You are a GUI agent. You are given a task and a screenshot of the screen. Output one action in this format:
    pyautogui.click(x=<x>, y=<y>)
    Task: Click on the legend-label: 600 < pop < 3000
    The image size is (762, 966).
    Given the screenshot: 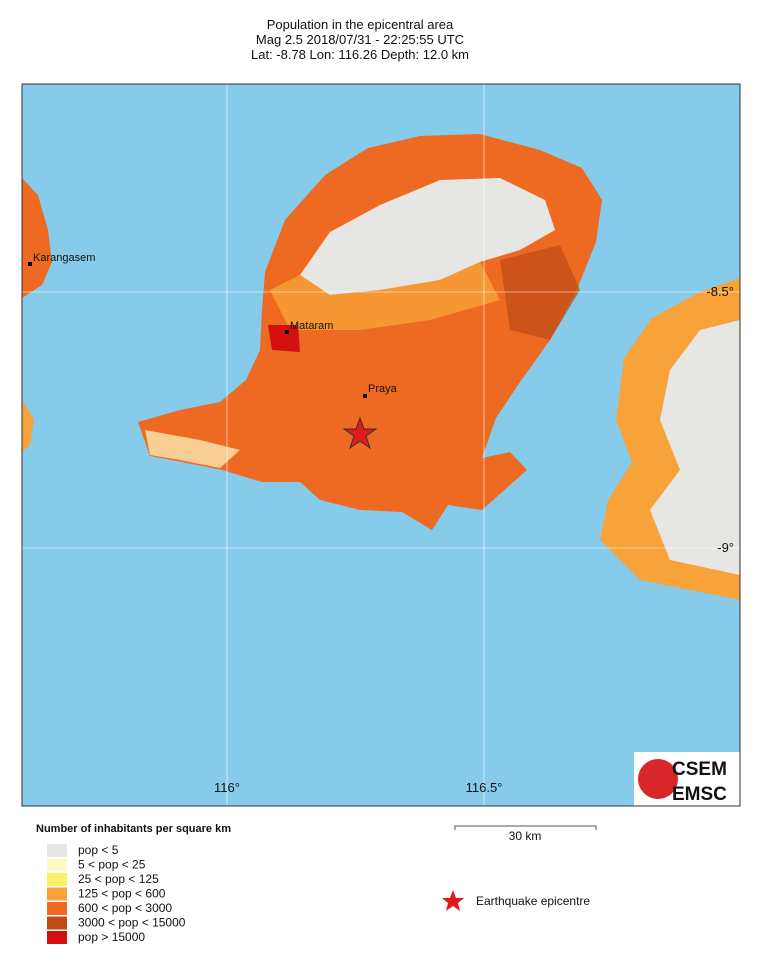 What is the action you would take?
    pyautogui.click(x=125, y=908)
    